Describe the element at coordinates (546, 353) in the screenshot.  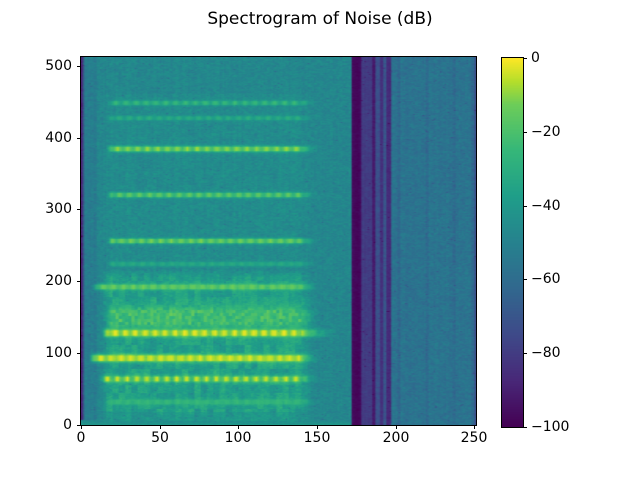
I see `colorbar-tick-label: −80` at that location.